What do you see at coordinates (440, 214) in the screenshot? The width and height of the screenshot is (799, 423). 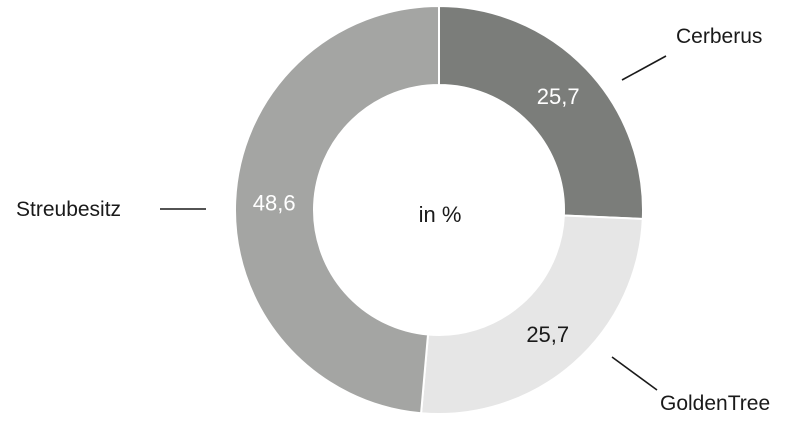 I see `center-label: in %` at bounding box center [440, 214].